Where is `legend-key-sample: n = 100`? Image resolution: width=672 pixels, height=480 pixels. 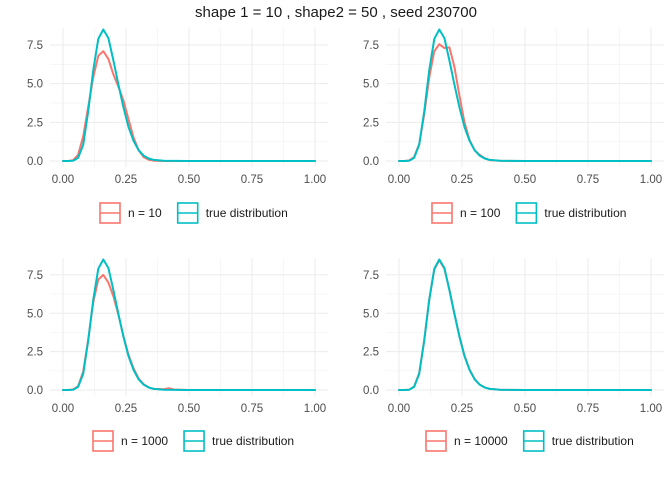
legend-key-sample: n = 100 is located at coordinates (466, 213).